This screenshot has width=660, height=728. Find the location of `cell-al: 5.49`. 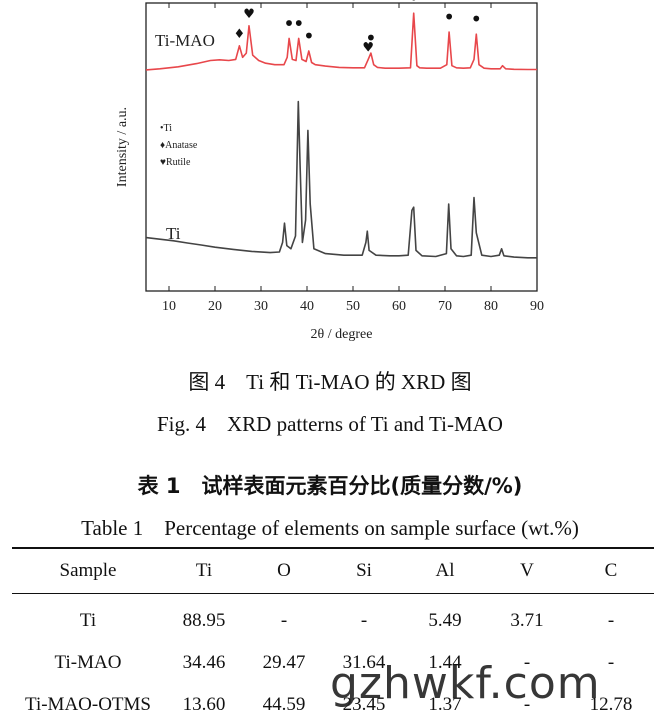

cell-al: 5.49 is located at coordinates (445, 620).